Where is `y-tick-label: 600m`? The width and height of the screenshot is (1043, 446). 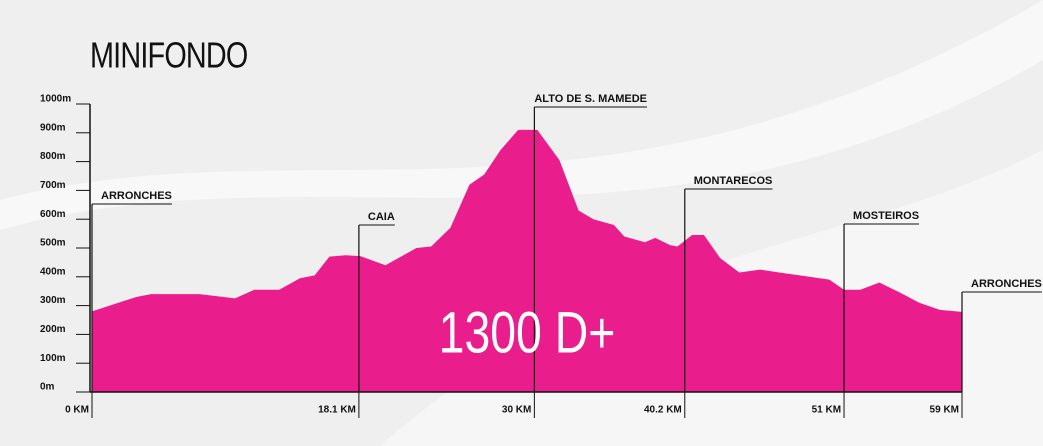
y-tick-label: 600m is located at coordinates (53, 214).